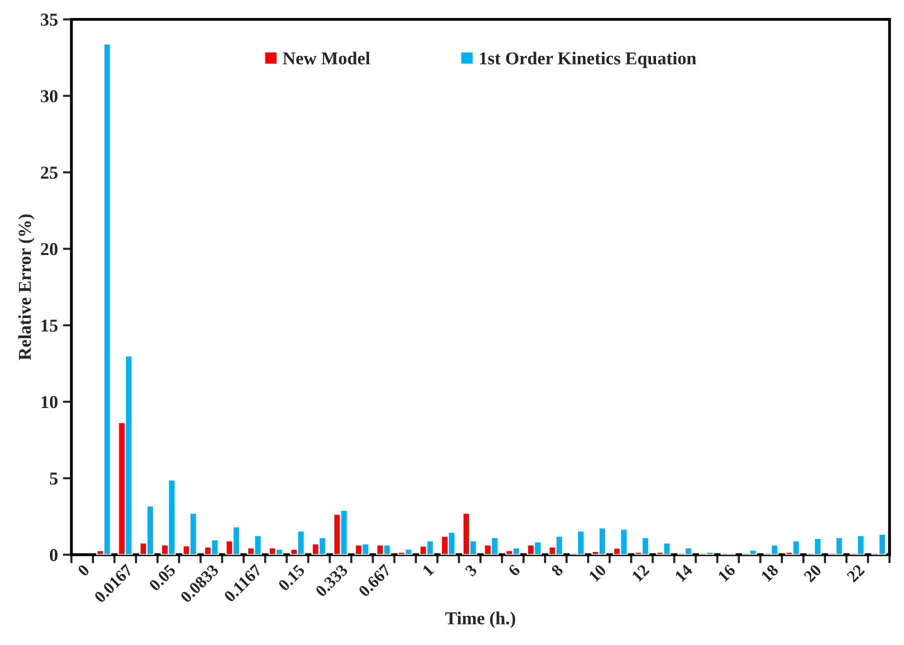 The height and width of the screenshot is (645, 904). I want to click on y-tick-label: 5, so click(54, 478).